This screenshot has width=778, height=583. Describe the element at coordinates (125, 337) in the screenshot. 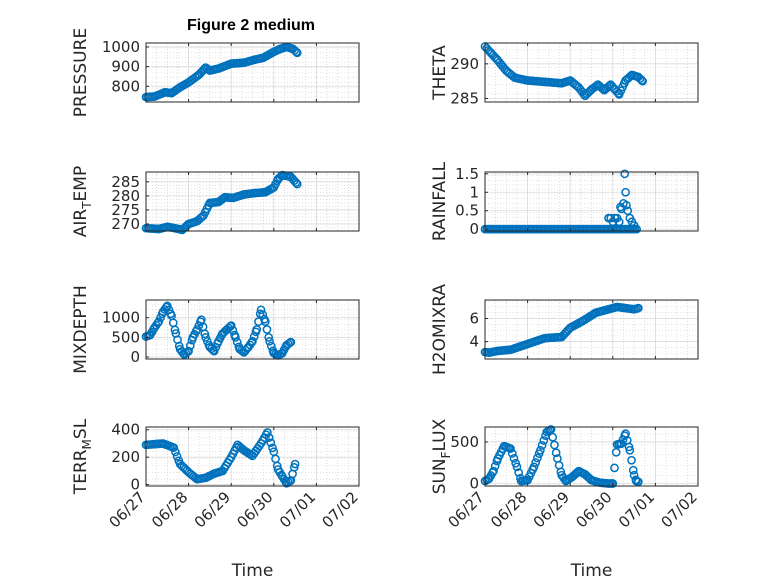

I see `y-tick-label: 500` at that location.